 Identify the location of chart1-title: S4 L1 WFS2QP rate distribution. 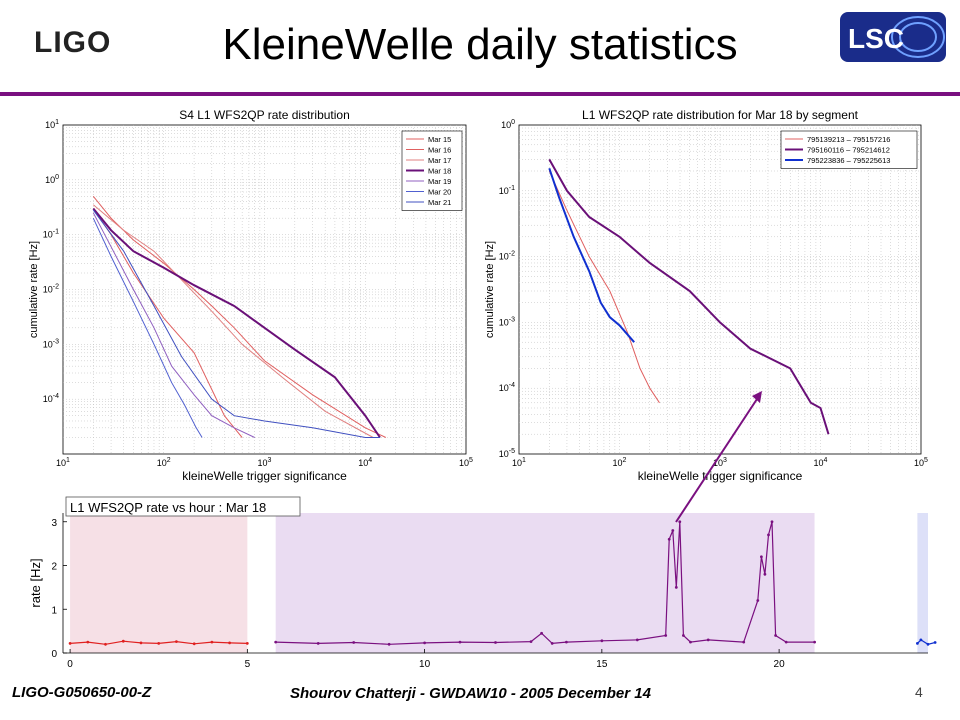
(264, 115).